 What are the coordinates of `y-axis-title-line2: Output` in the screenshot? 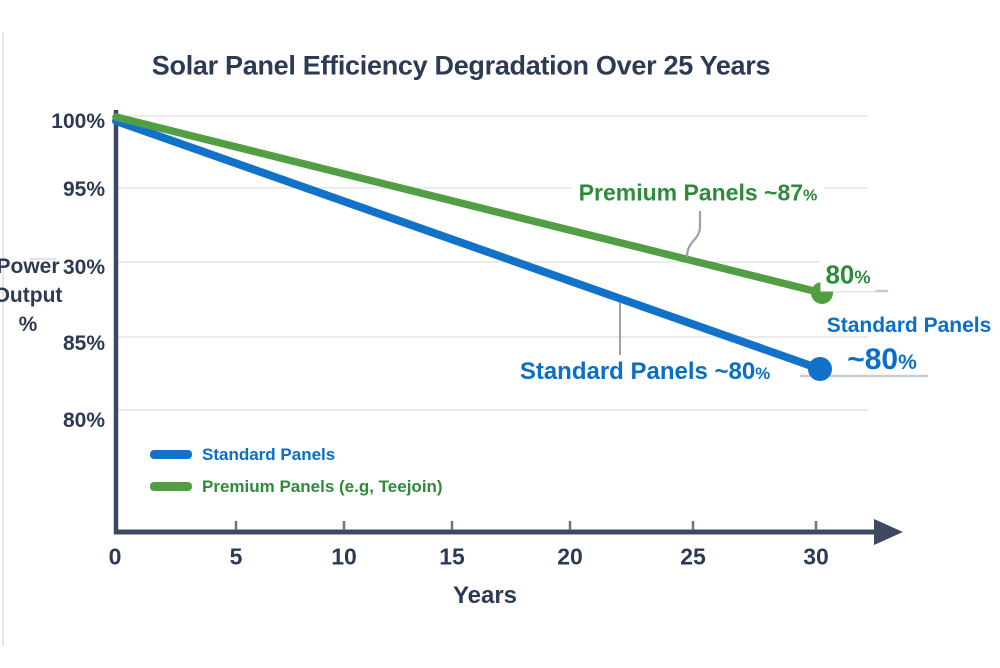 It's located at (31, 295).